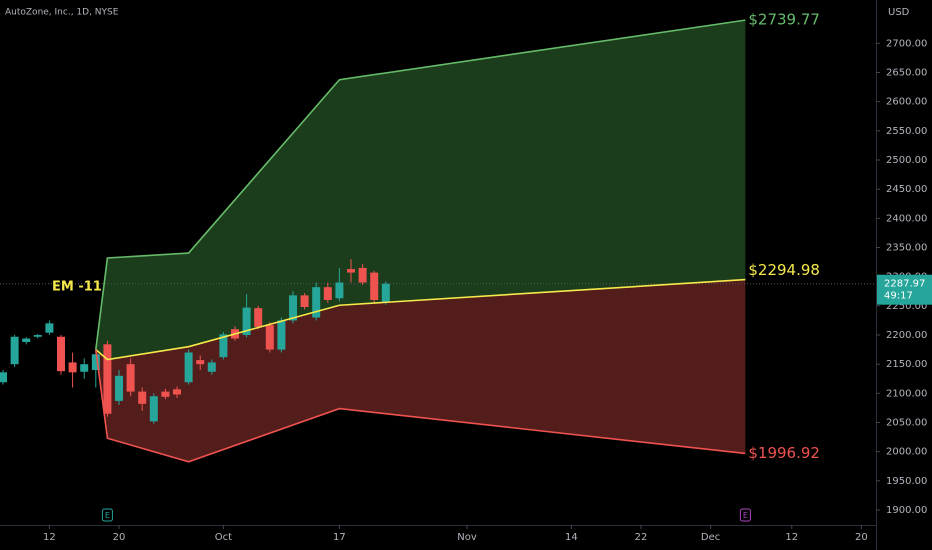 This screenshot has width=932, height=550. I want to click on x-tick-label: Oct, so click(223, 537).